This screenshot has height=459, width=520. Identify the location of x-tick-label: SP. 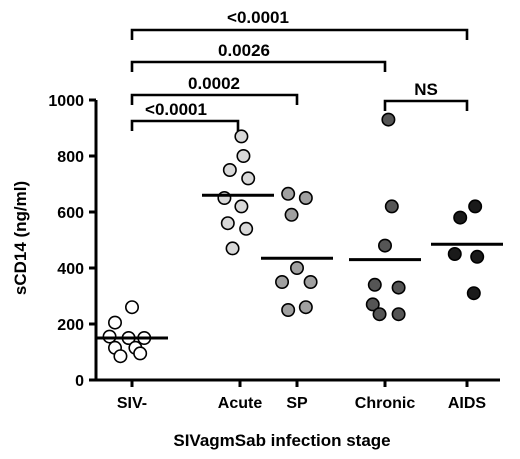
(297, 403).